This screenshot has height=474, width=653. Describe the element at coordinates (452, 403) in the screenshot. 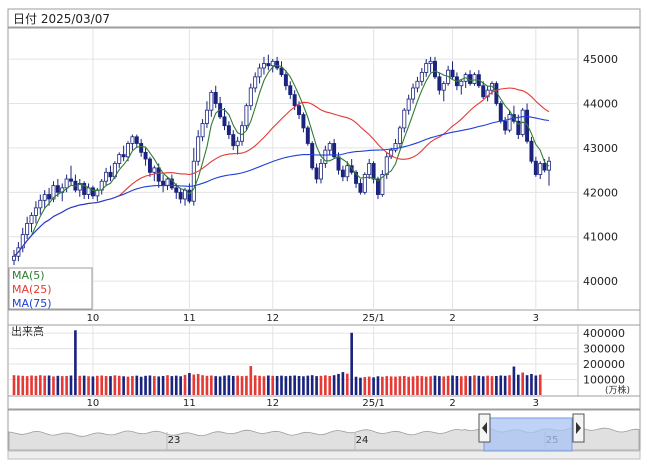

I see `date-label: 2` at that location.